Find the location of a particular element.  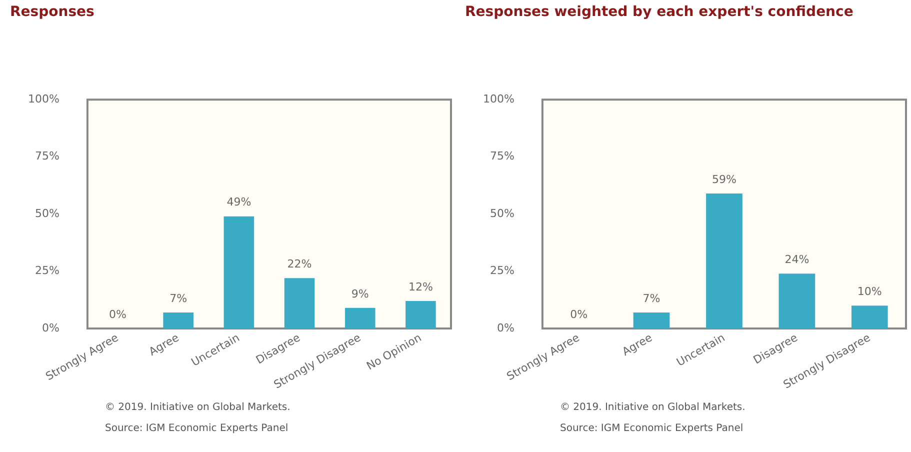

data-label: 9% is located at coordinates (360, 293).